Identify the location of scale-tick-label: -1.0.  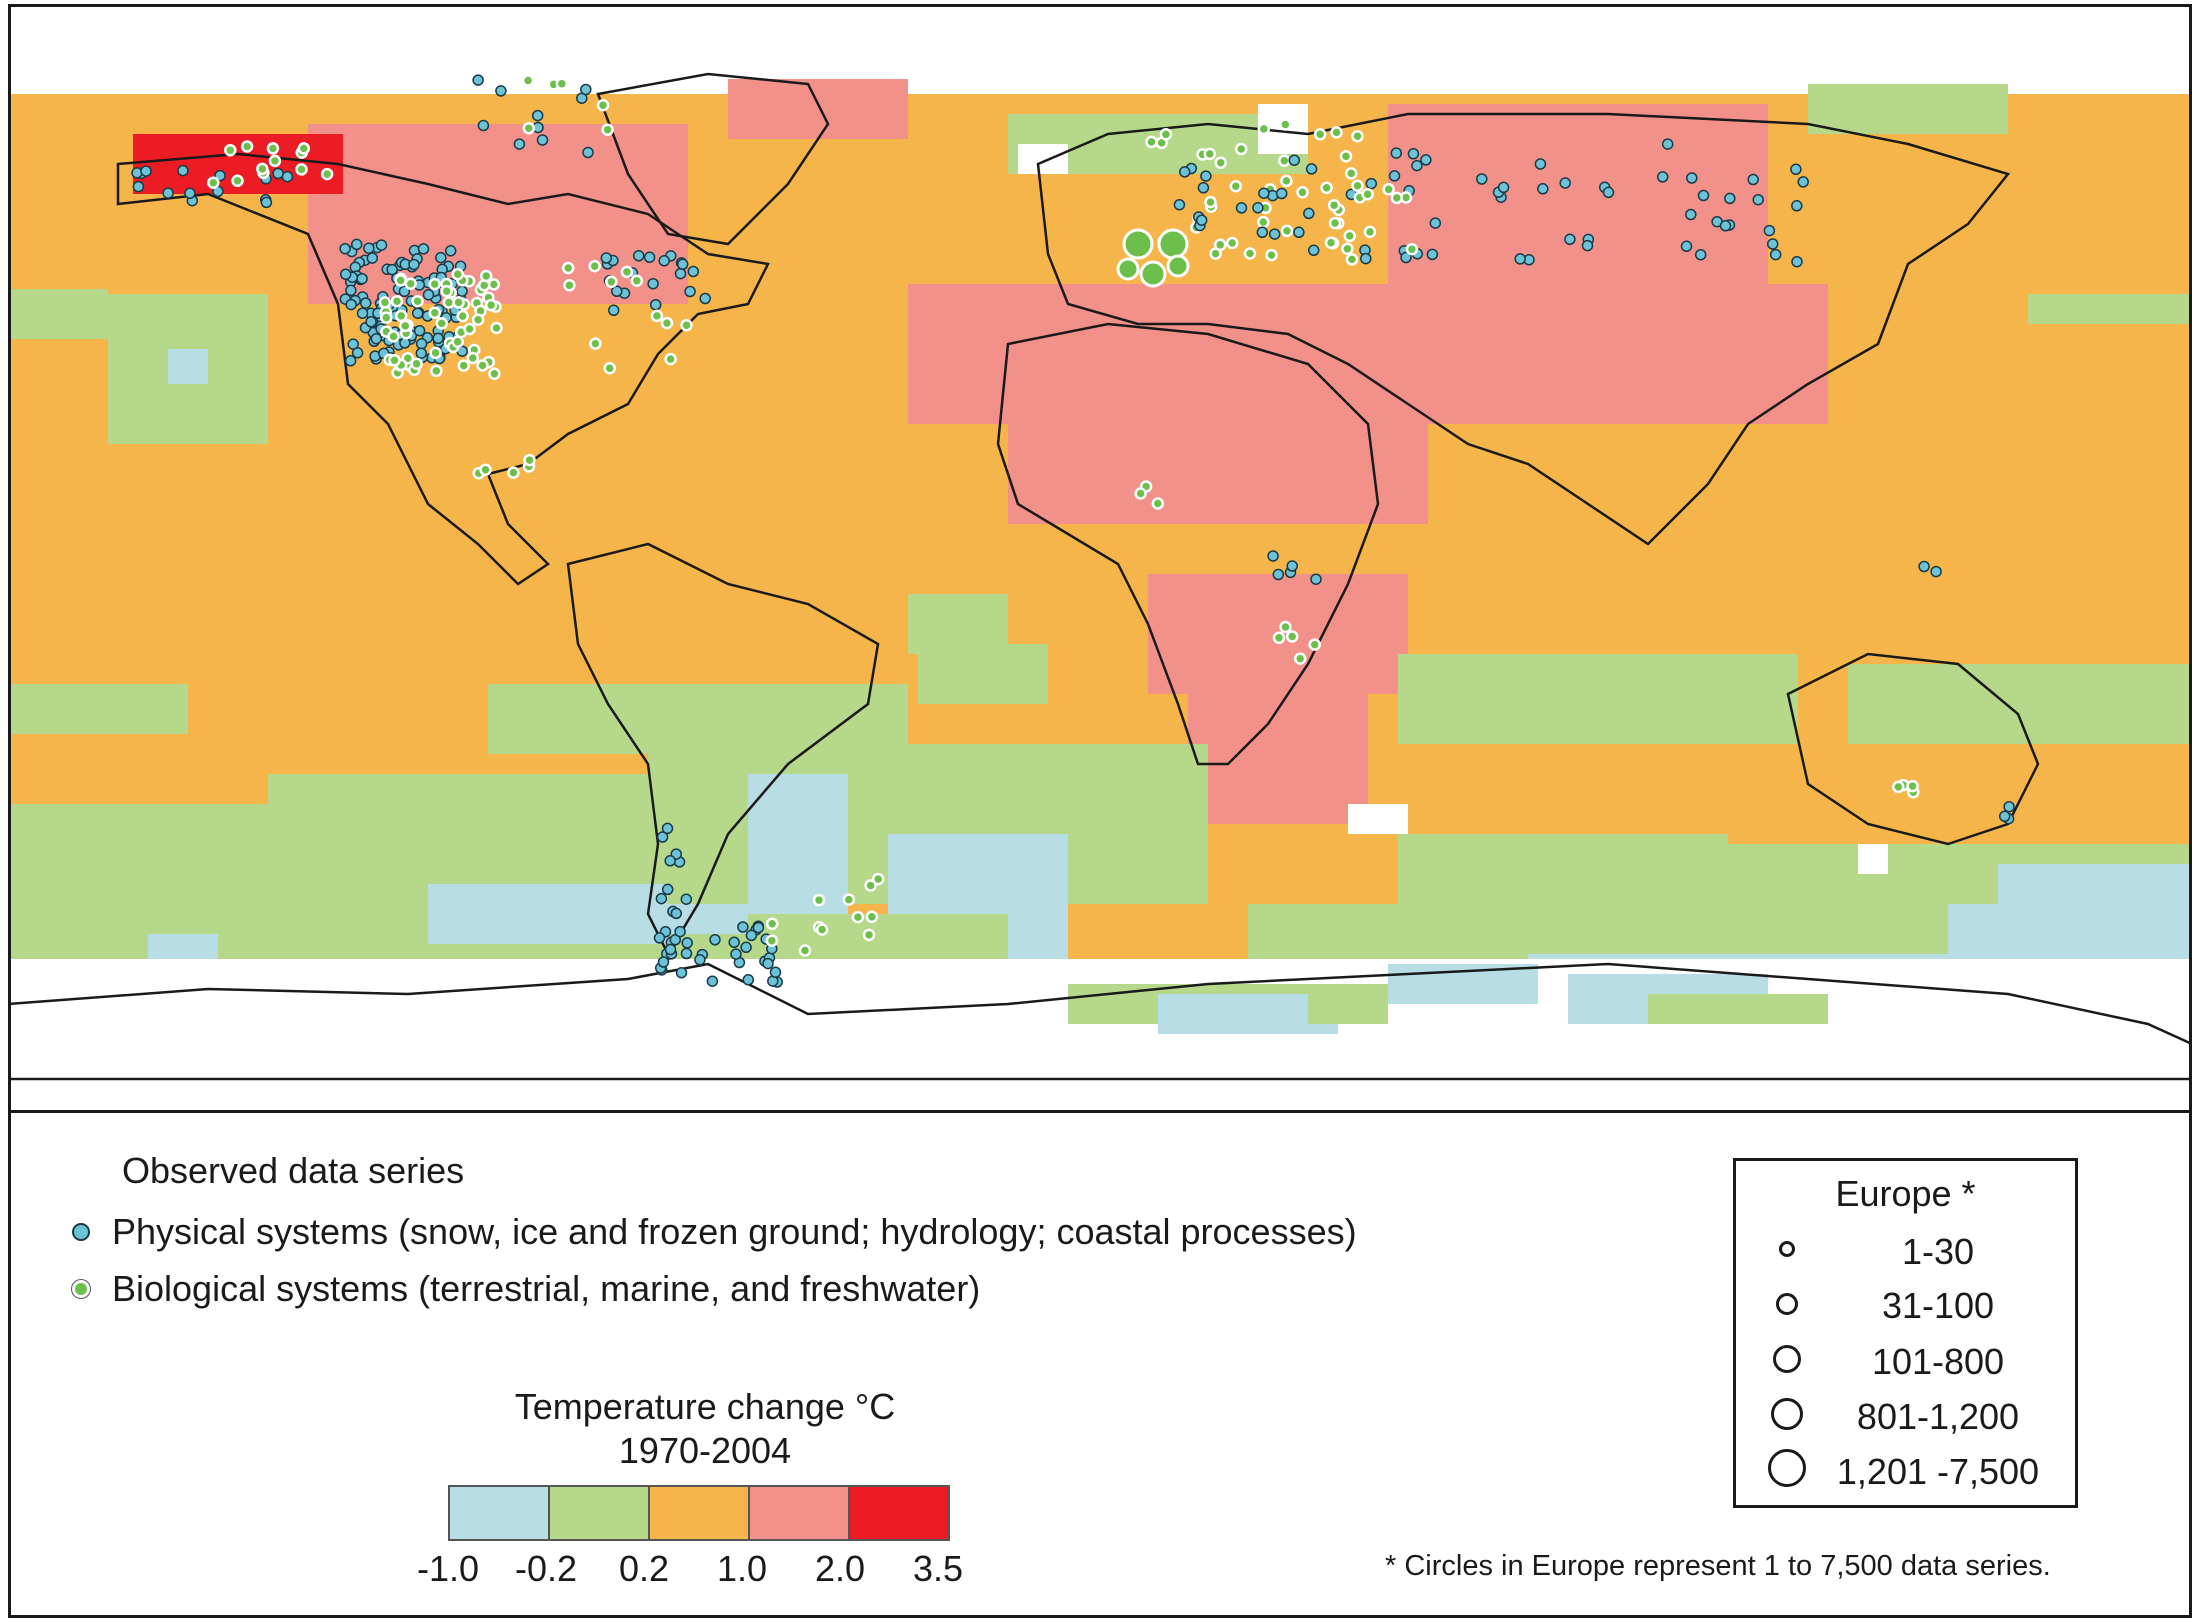
(448, 1568).